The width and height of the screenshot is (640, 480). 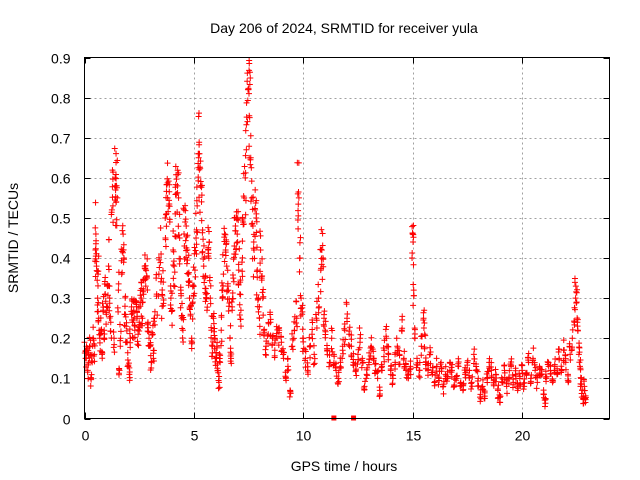 I want to click on x-tick-label: 5, so click(x=195, y=436).